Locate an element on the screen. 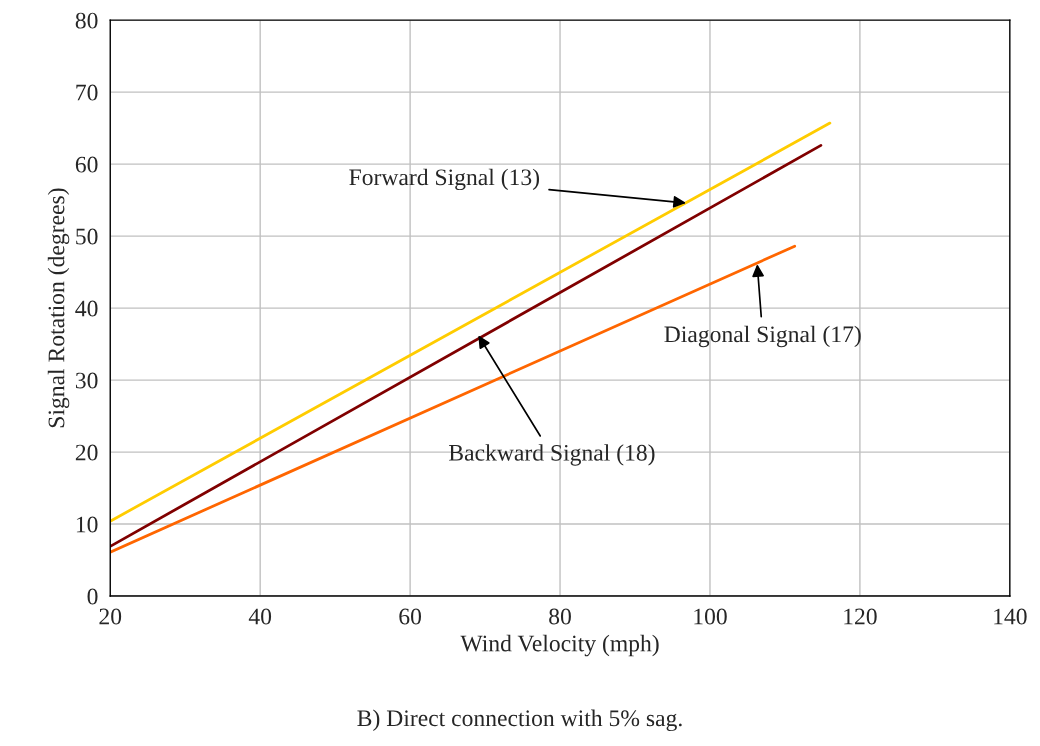 The height and width of the screenshot is (746, 1040). x-axis-title: Wind Velocity (mph) is located at coordinates (559, 645).